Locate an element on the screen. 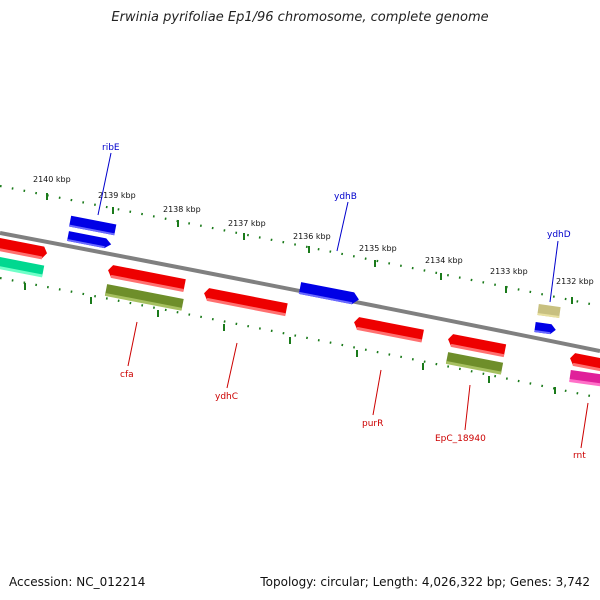 The image size is (600, 600). gene-ydhB is located at coordinates (329, 293).